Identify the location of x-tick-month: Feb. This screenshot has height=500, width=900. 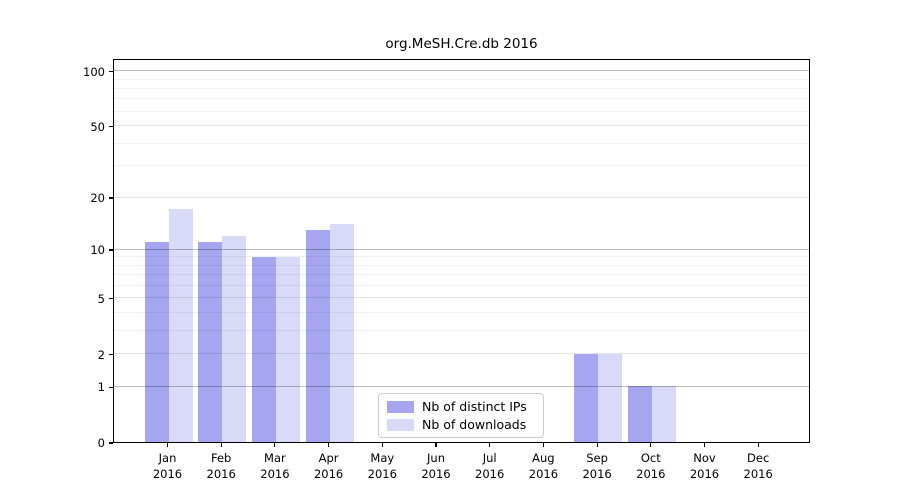
(221, 458).